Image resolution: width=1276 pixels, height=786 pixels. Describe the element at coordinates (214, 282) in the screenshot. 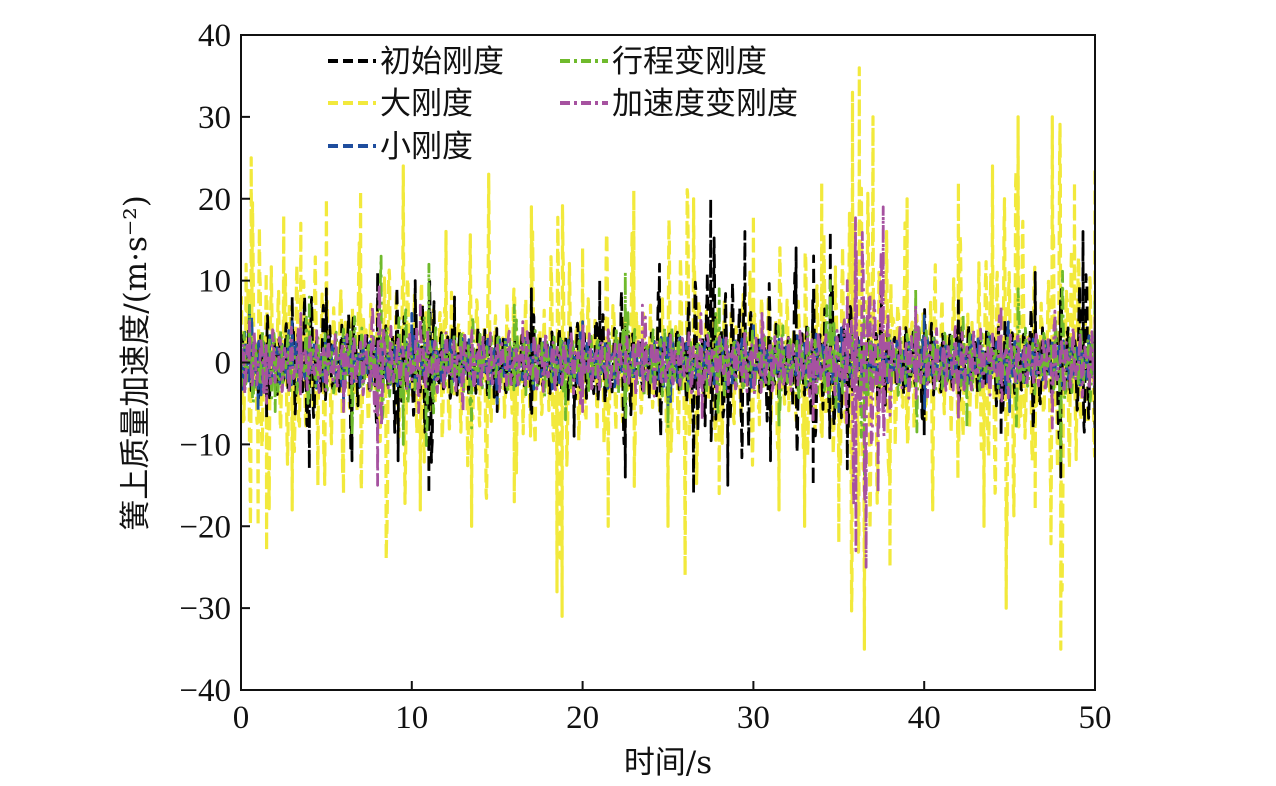

I see `y-tick-label: 10` at that location.